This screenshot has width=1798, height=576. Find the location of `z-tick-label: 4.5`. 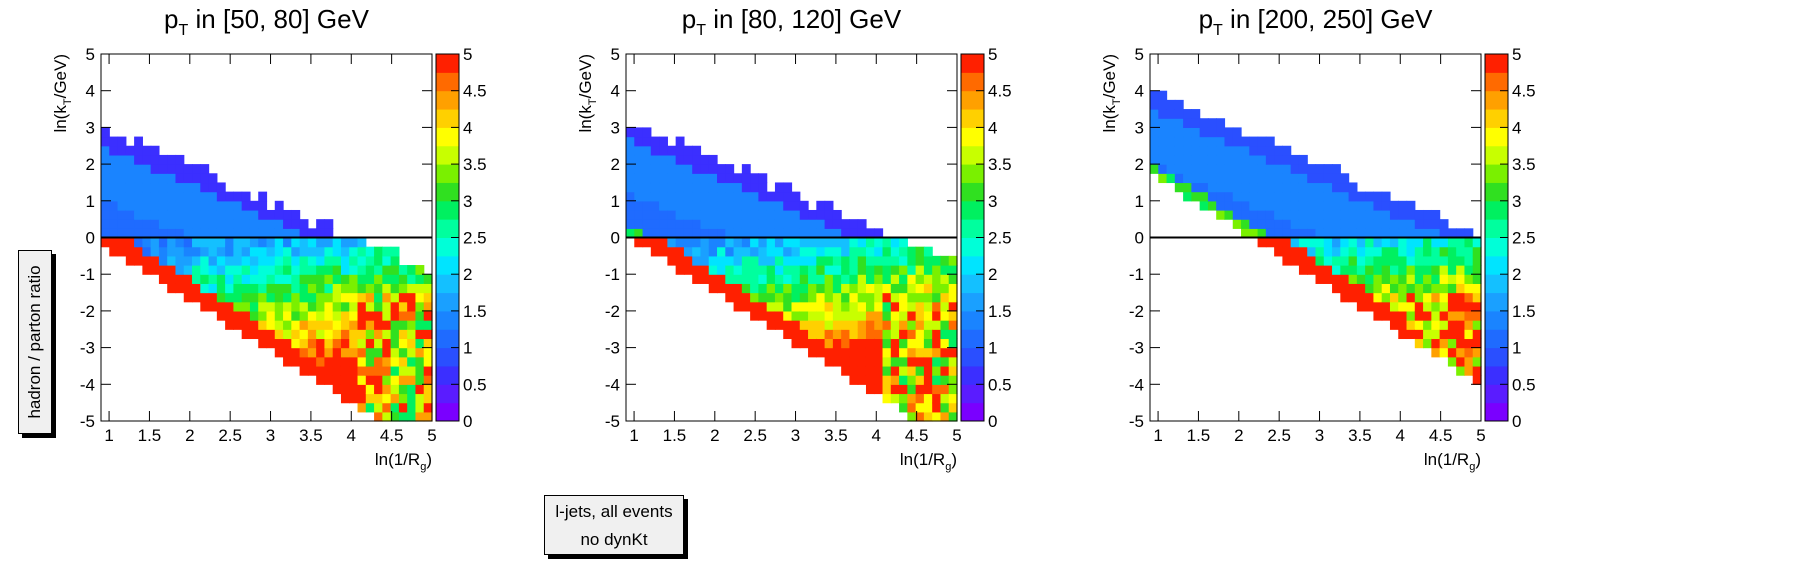

z-tick-label: 4.5 is located at coordinates (1000, 91).